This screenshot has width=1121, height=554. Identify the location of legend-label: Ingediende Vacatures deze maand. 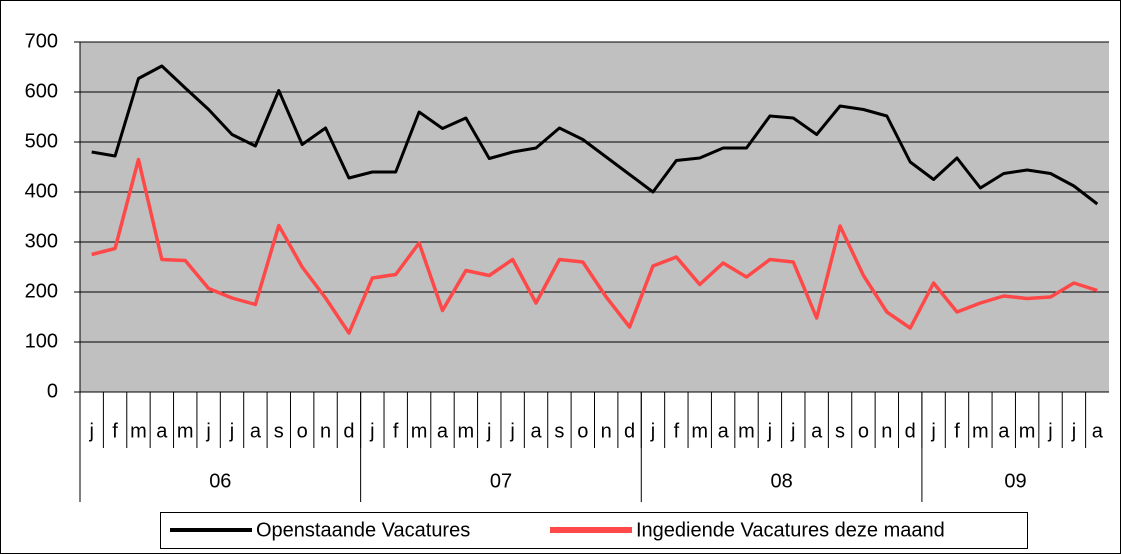
(790, 530).